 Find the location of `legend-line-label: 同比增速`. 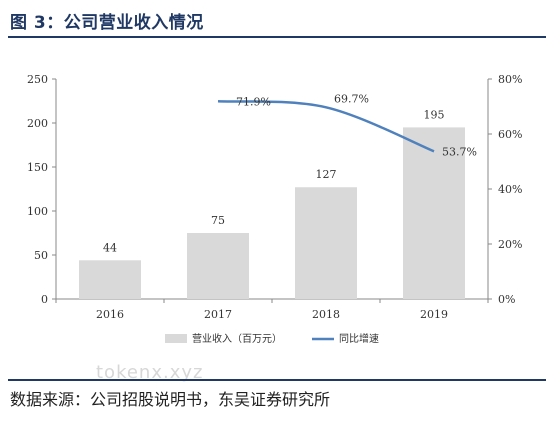

legend-line-label: 同比增速 is located at coordinates (359, 338).